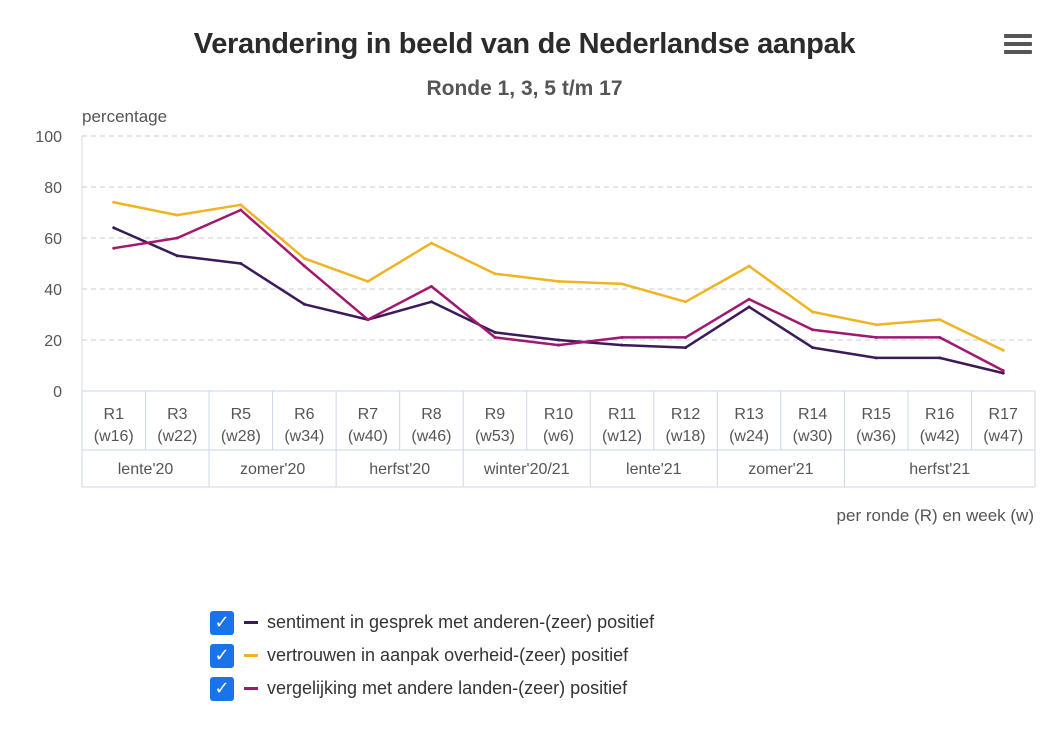  I want to click on y-tick-label: 60, so click(53, 239).